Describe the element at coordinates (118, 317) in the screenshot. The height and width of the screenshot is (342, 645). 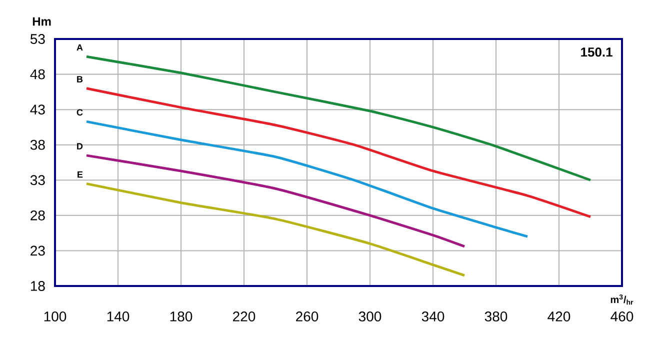
I see `x-tick-label: 140` at that location.